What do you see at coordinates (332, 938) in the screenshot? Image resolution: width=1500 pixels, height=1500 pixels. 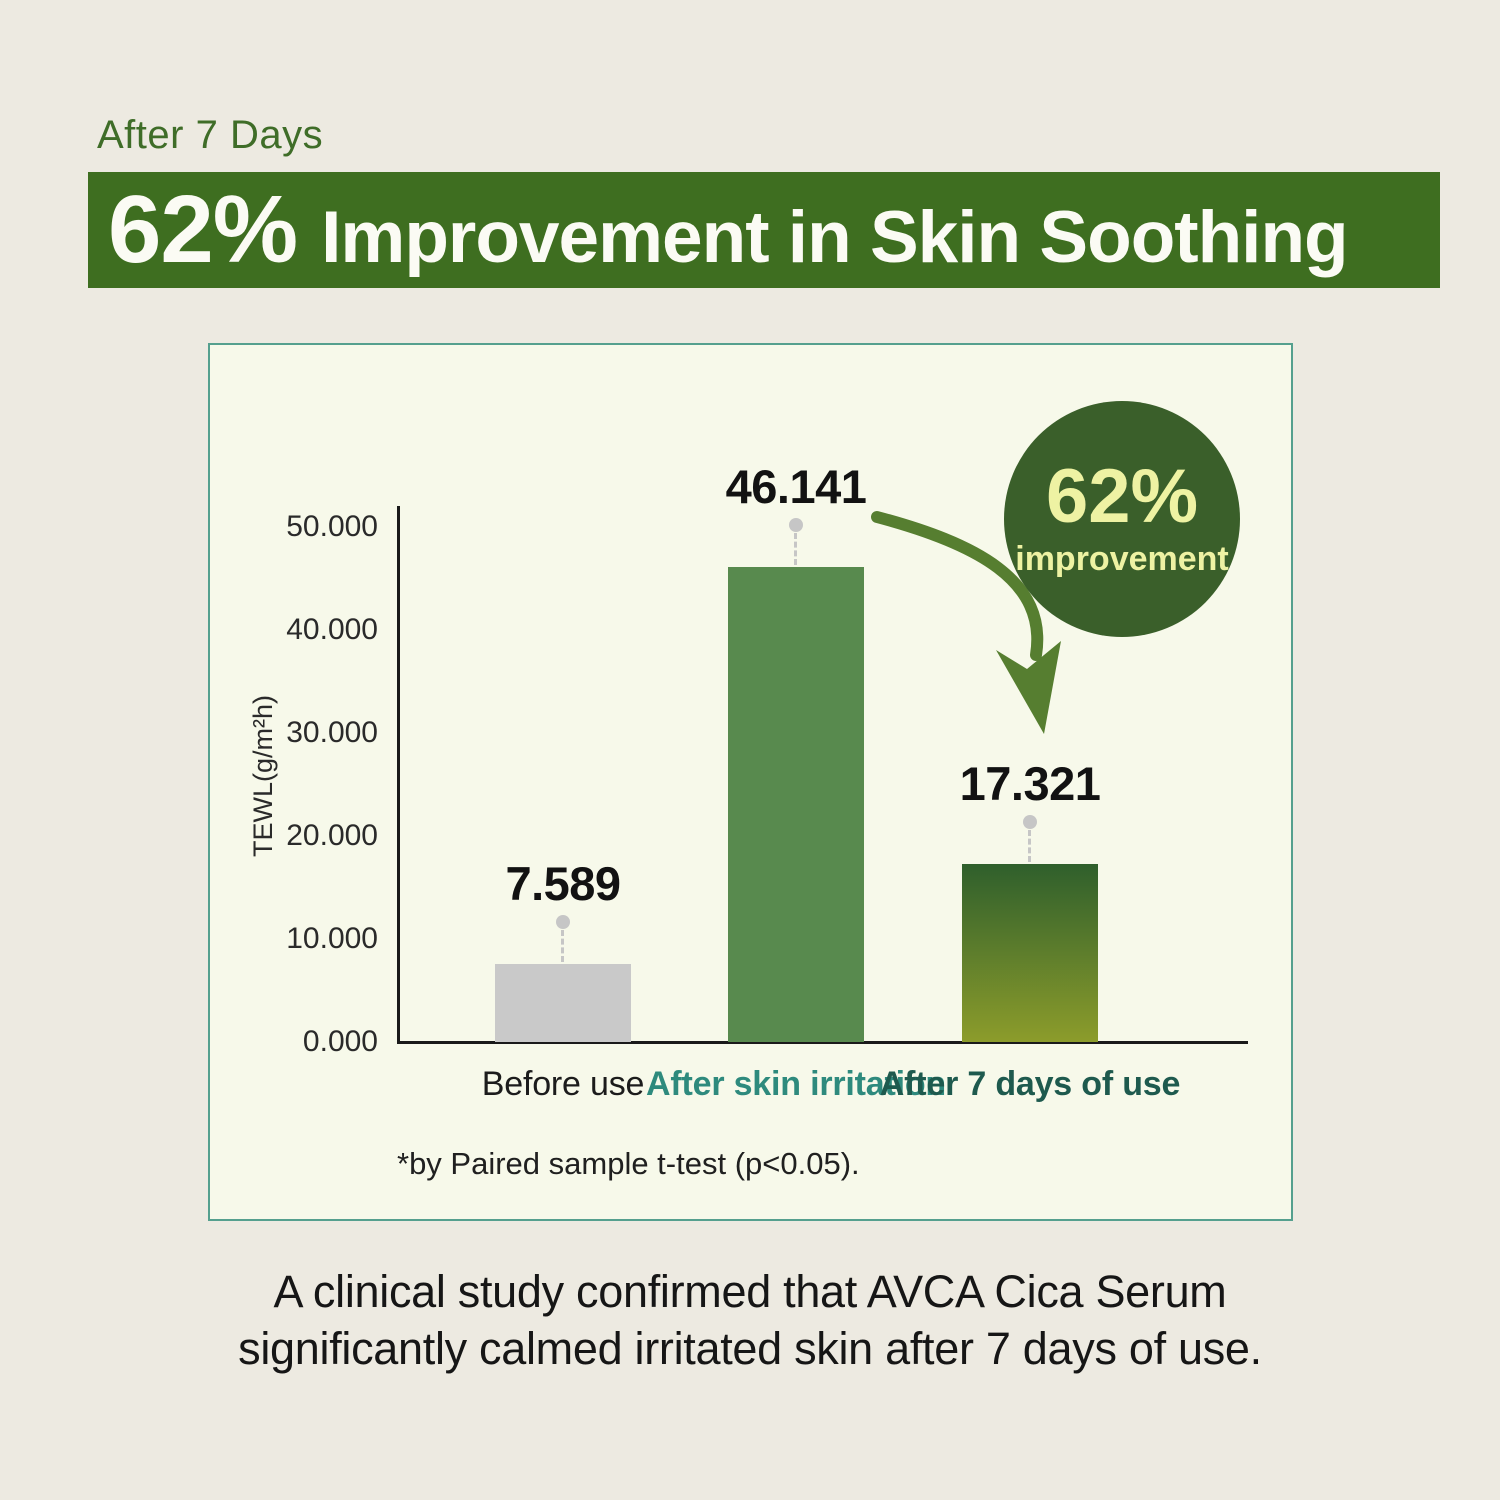 I see `y-tick-label: 10.000` at bounding box center [332, 938].